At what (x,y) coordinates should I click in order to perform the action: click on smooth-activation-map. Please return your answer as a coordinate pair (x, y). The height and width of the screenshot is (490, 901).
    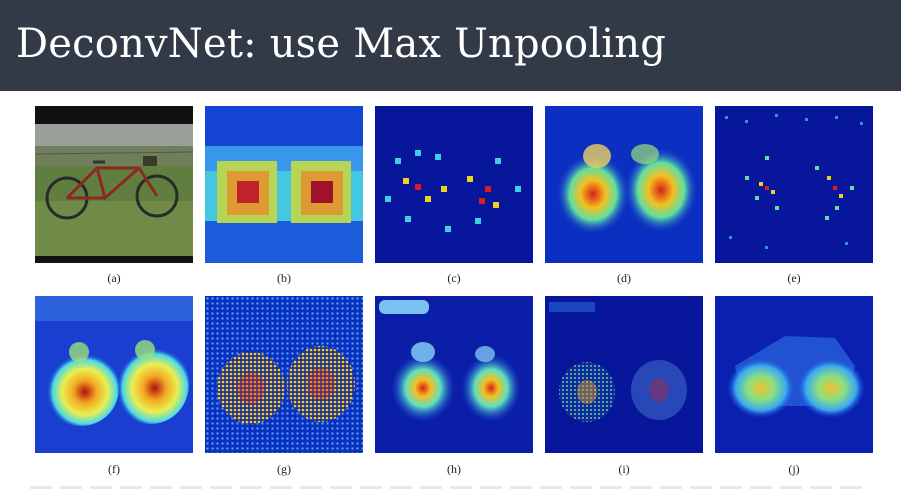
    Looking at the image, I should click on (114, 374).